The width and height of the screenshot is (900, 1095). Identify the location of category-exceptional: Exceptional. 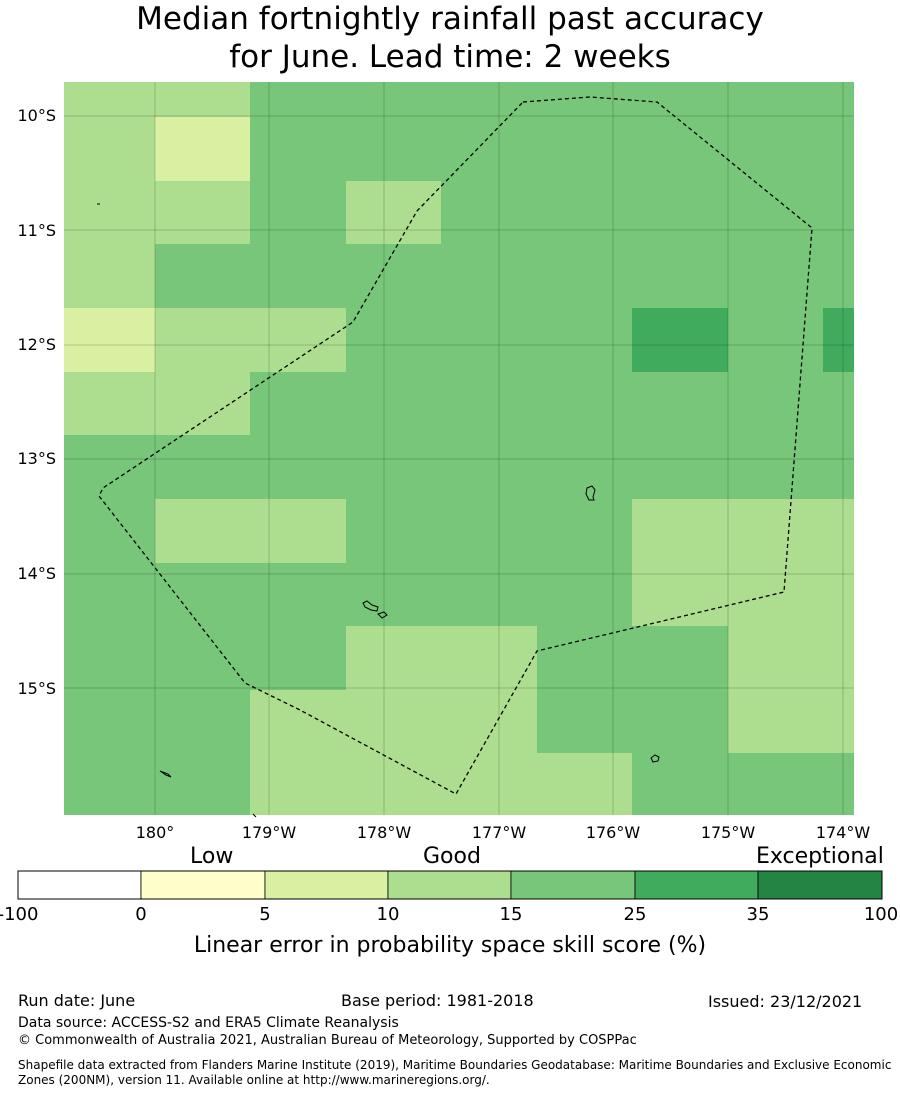
(820, 856).